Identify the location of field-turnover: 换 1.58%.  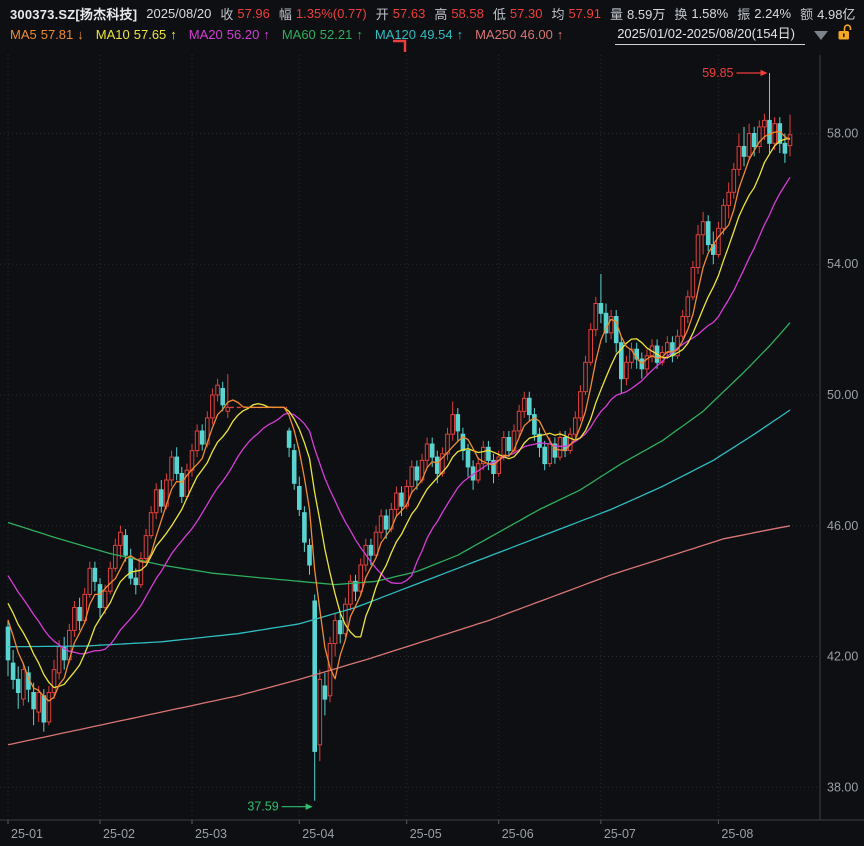
(701, 13).